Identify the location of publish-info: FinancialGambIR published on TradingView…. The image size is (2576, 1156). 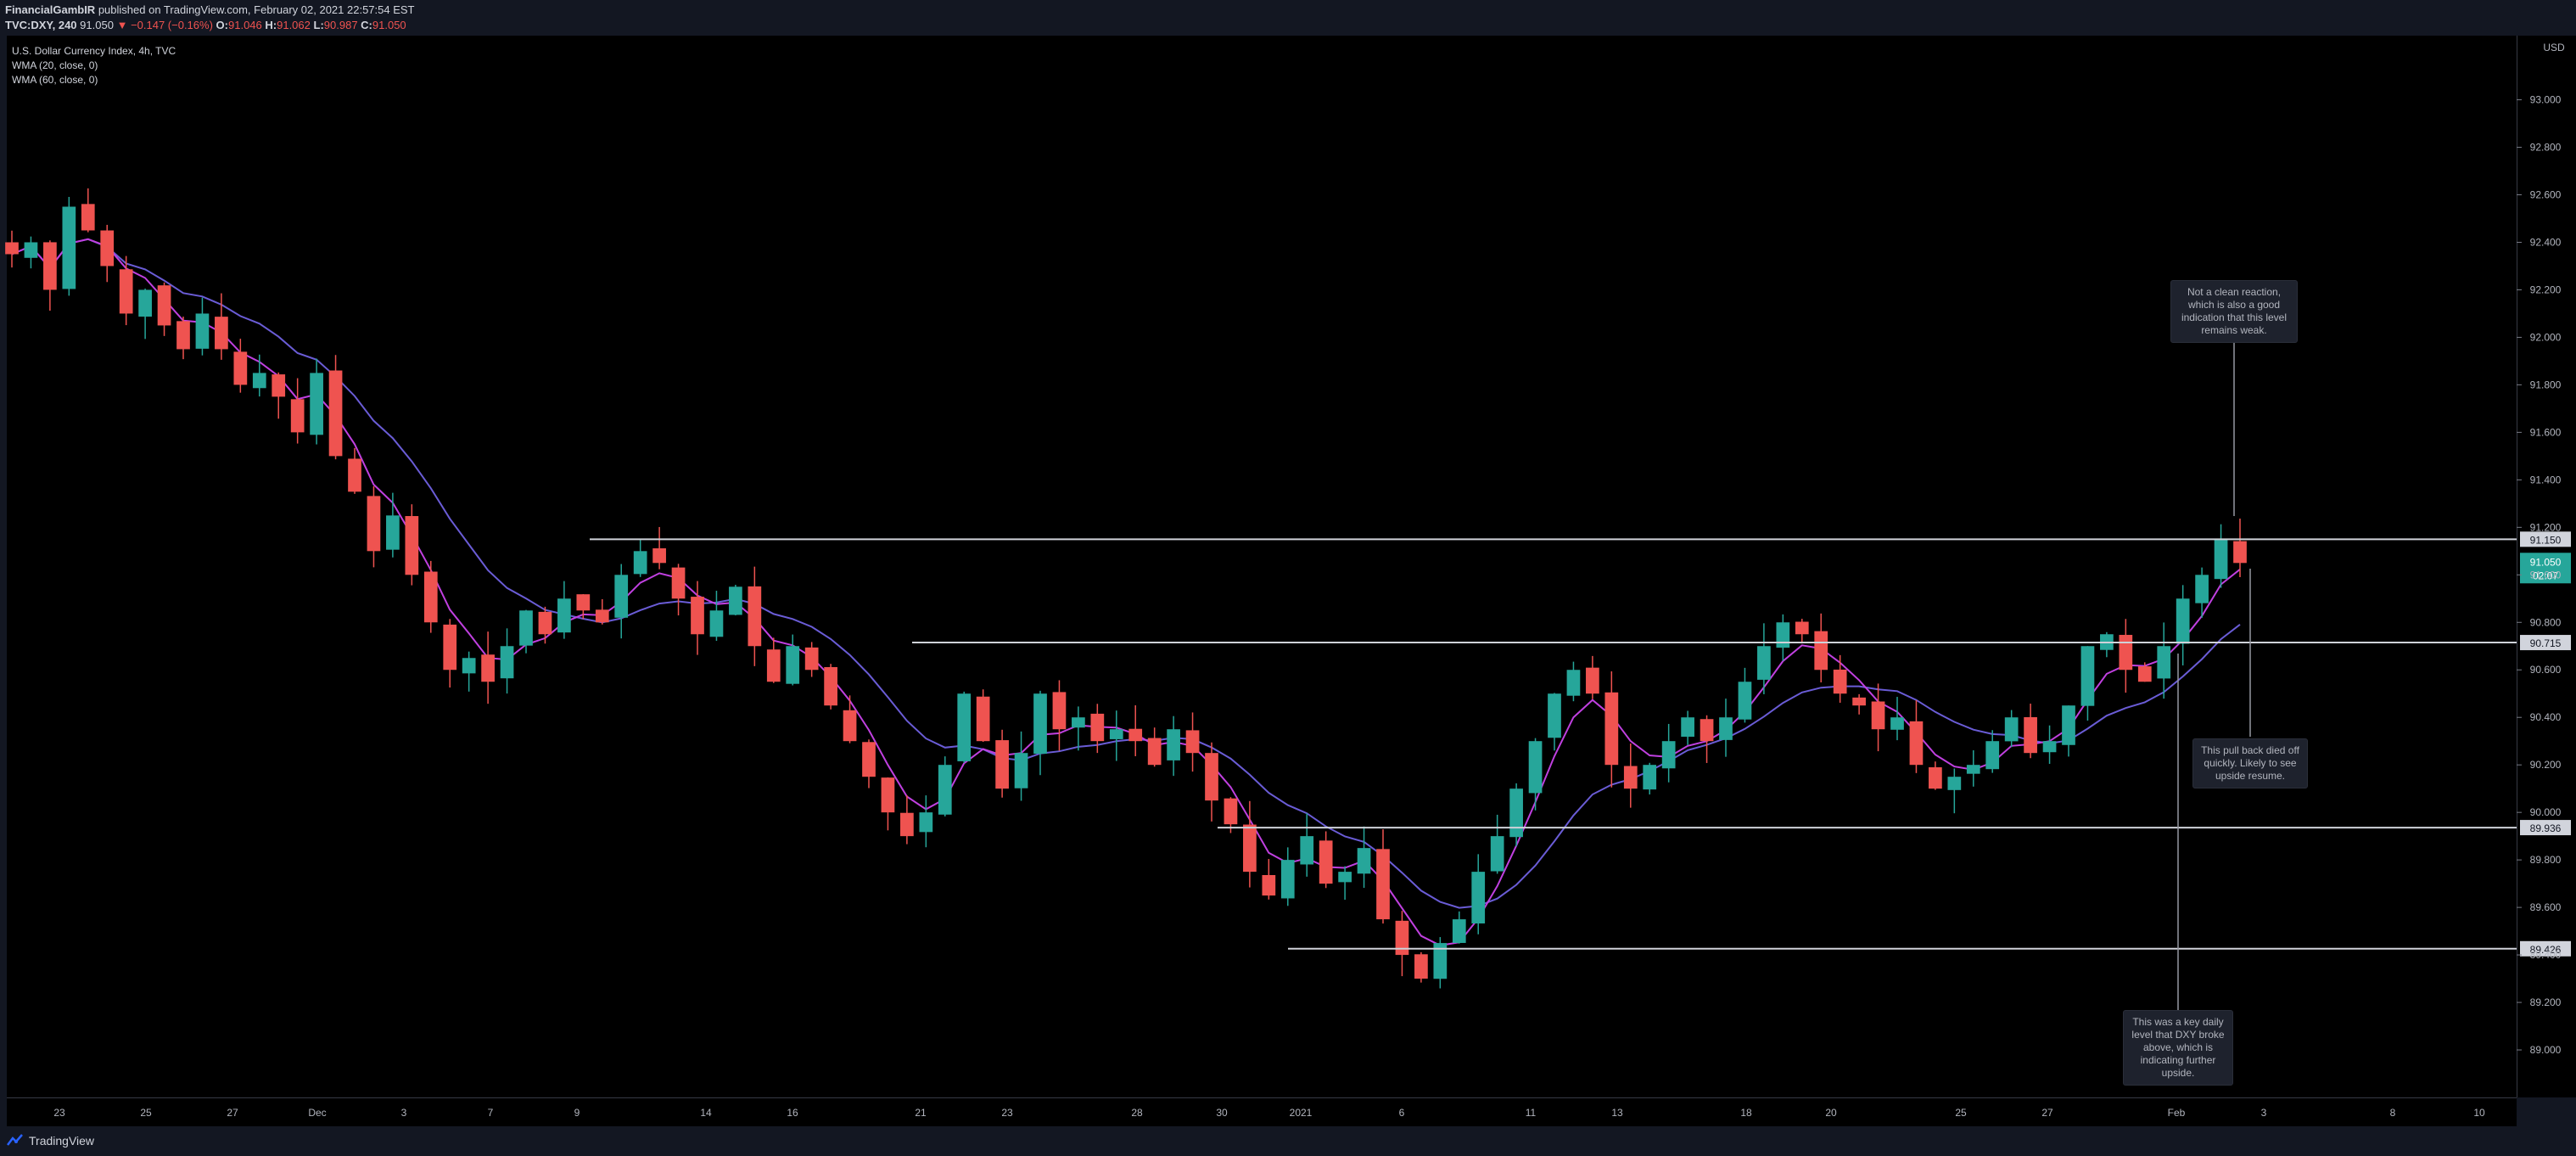
(210, 9).